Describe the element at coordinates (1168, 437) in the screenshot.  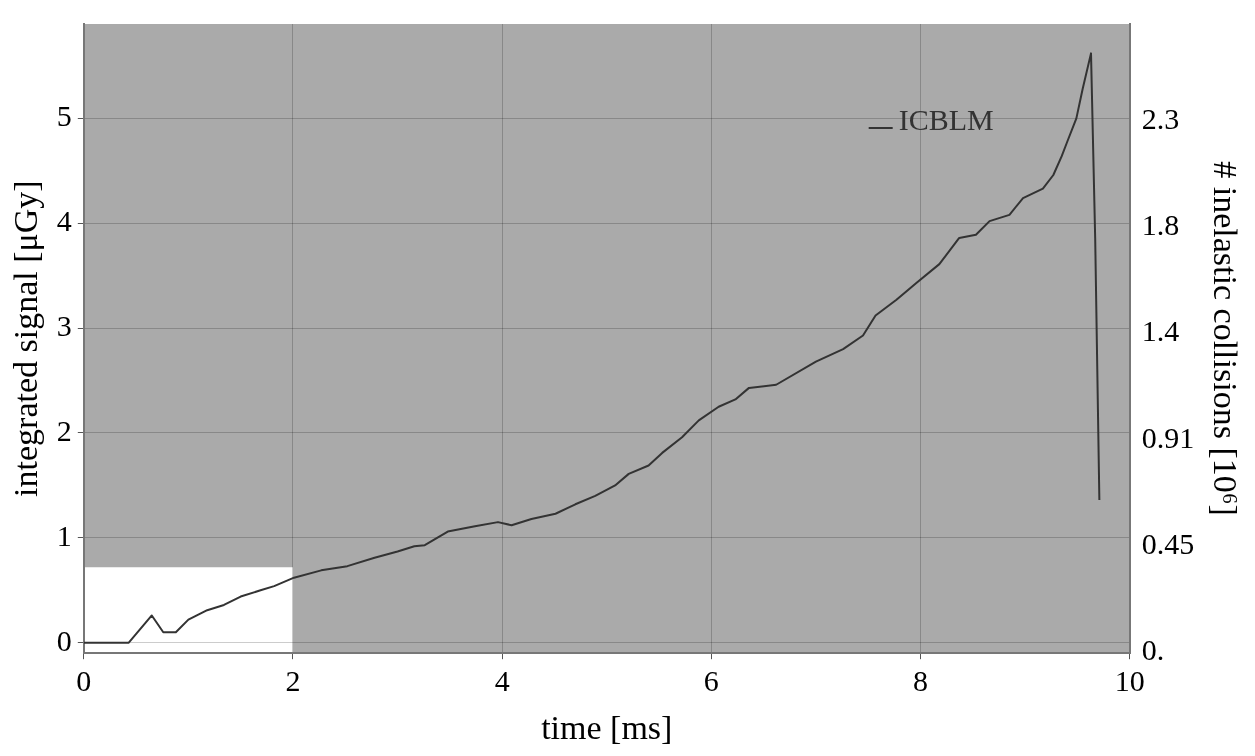
I see `y2-tick-label: 0.91` at that location.